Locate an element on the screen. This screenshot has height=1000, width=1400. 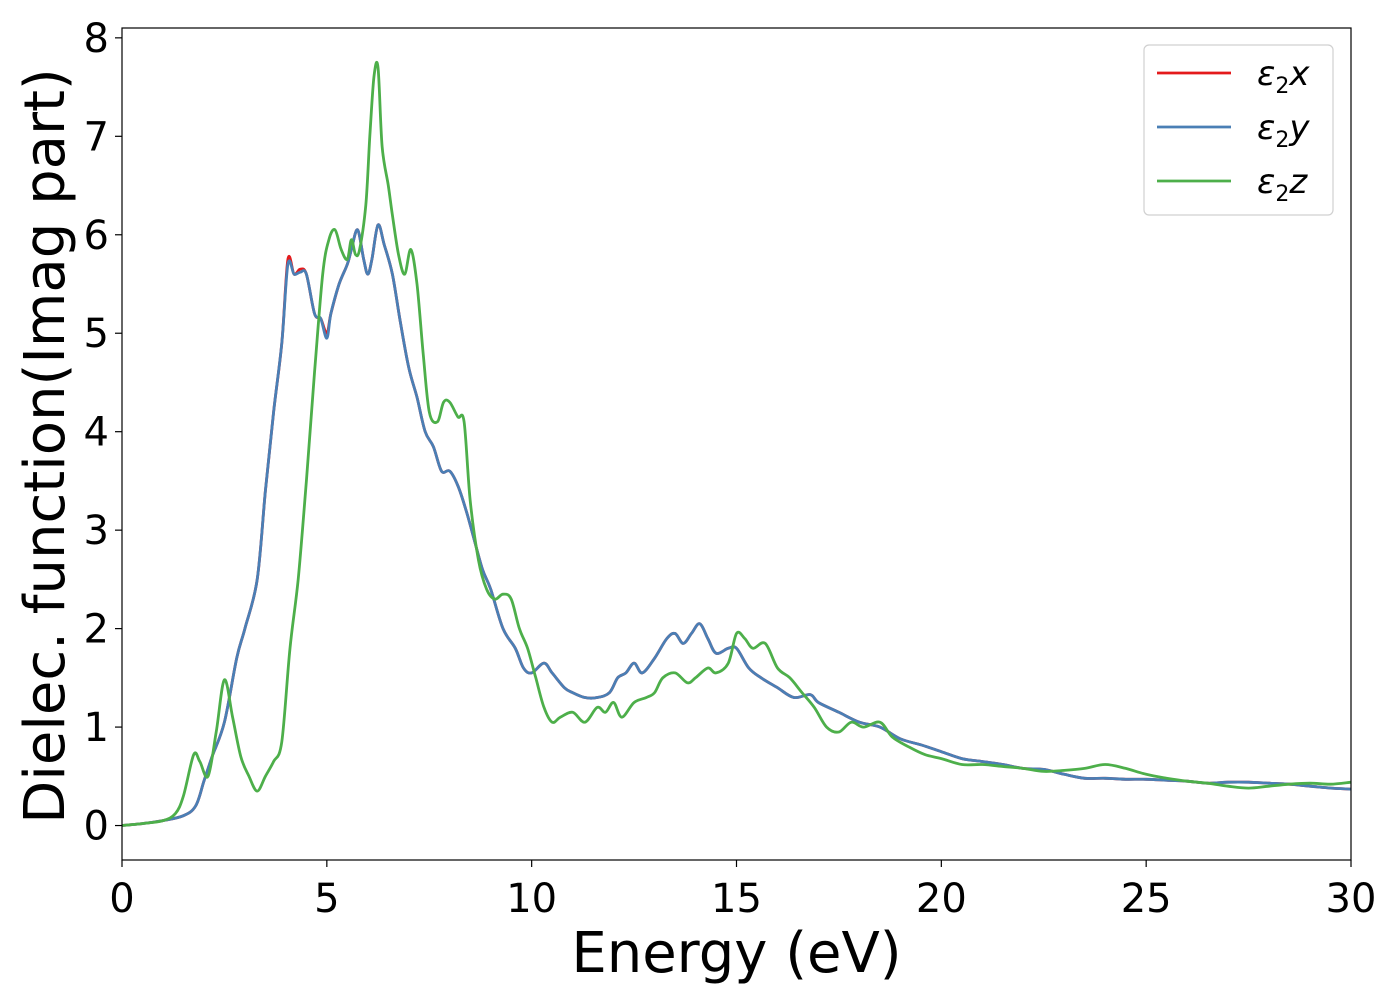
legend-label: ε2x is located at coordinates (1283, 76).